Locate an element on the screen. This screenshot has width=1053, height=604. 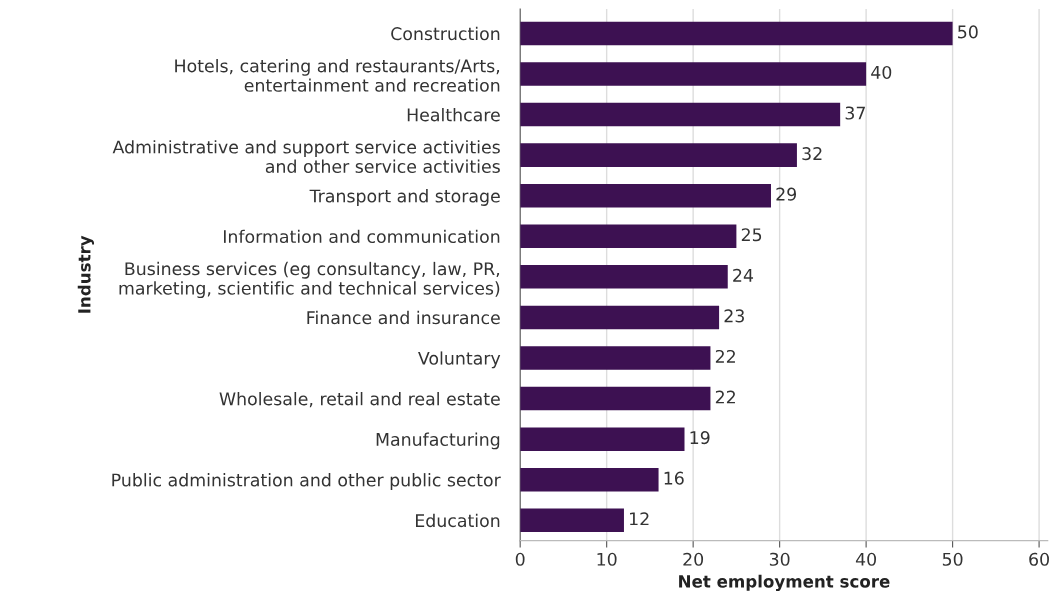
x-tick-label: 50 is located at coordinates (952, 559).